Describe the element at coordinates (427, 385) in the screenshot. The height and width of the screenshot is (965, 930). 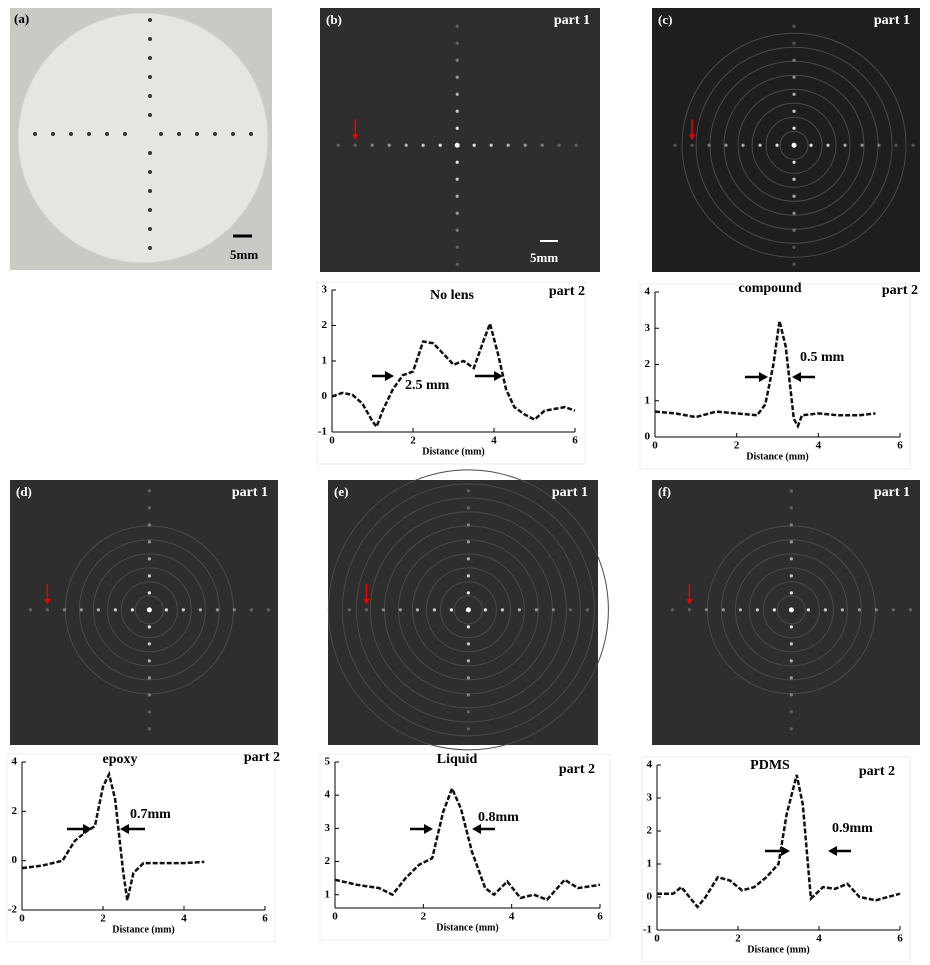
I see `width-annotation: 2.5 mm` at that location.